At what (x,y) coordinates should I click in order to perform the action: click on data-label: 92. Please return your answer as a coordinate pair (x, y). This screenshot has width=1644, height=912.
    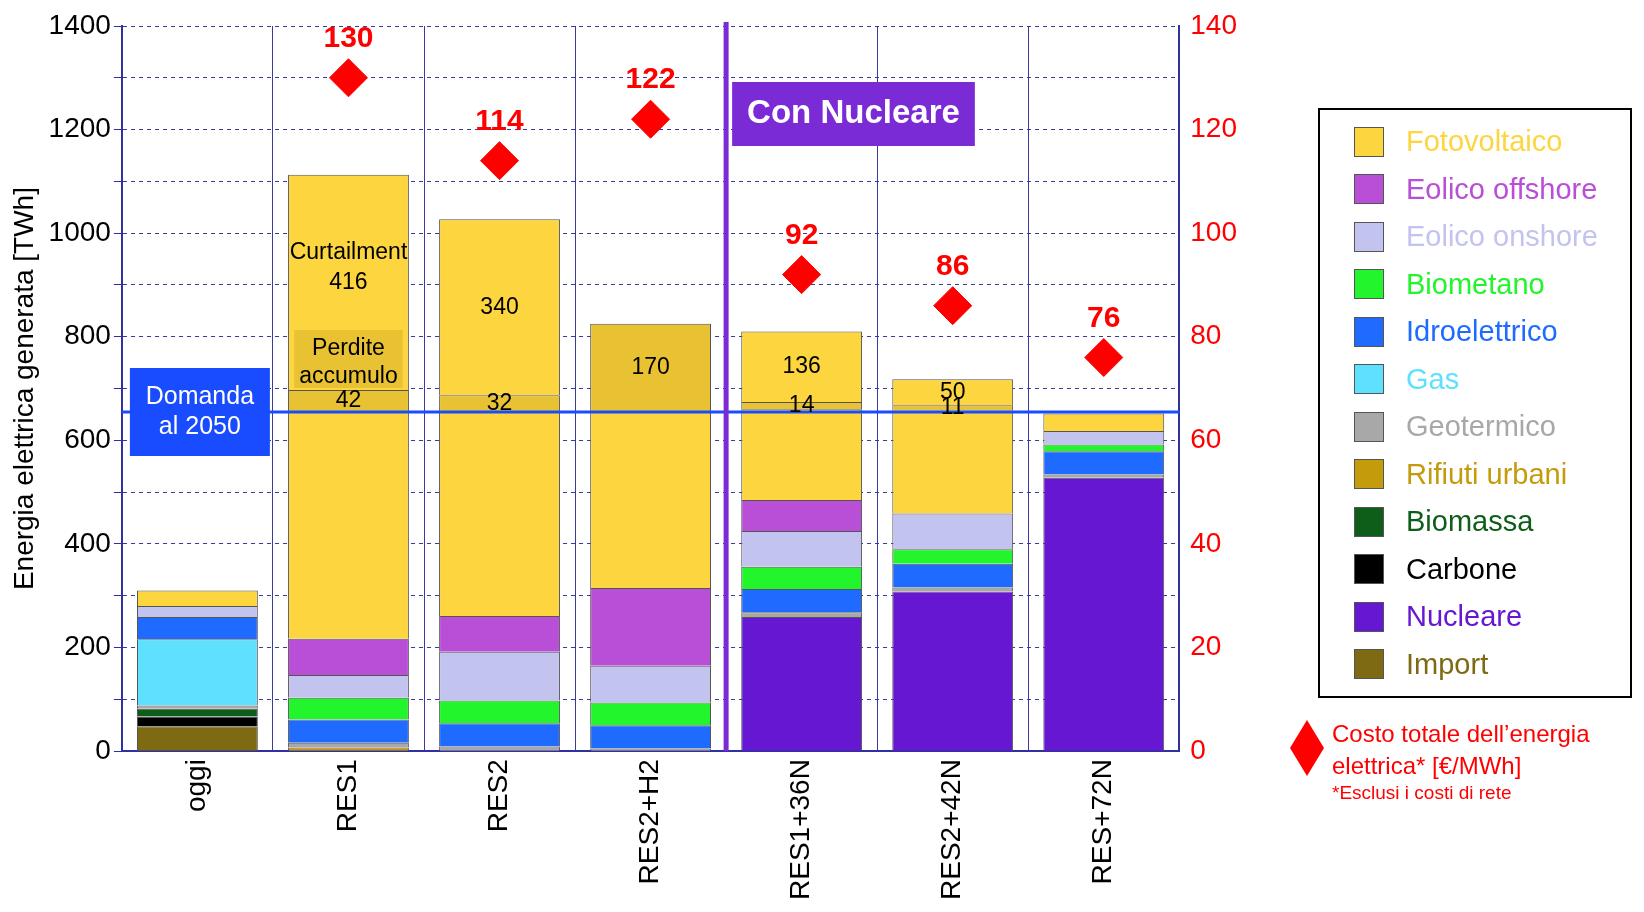
    Looking at the image, I should click on (801, 233).